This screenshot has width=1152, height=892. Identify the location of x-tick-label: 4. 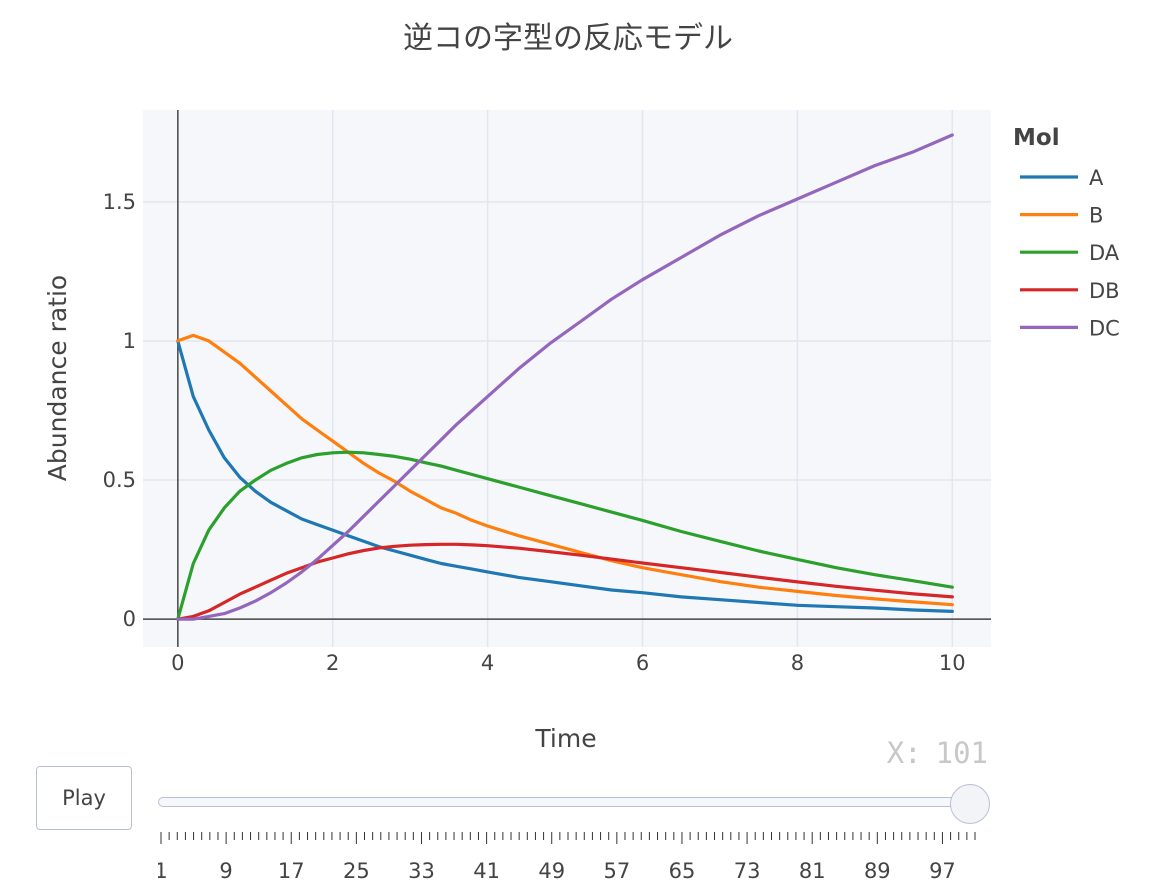
(487, 663).